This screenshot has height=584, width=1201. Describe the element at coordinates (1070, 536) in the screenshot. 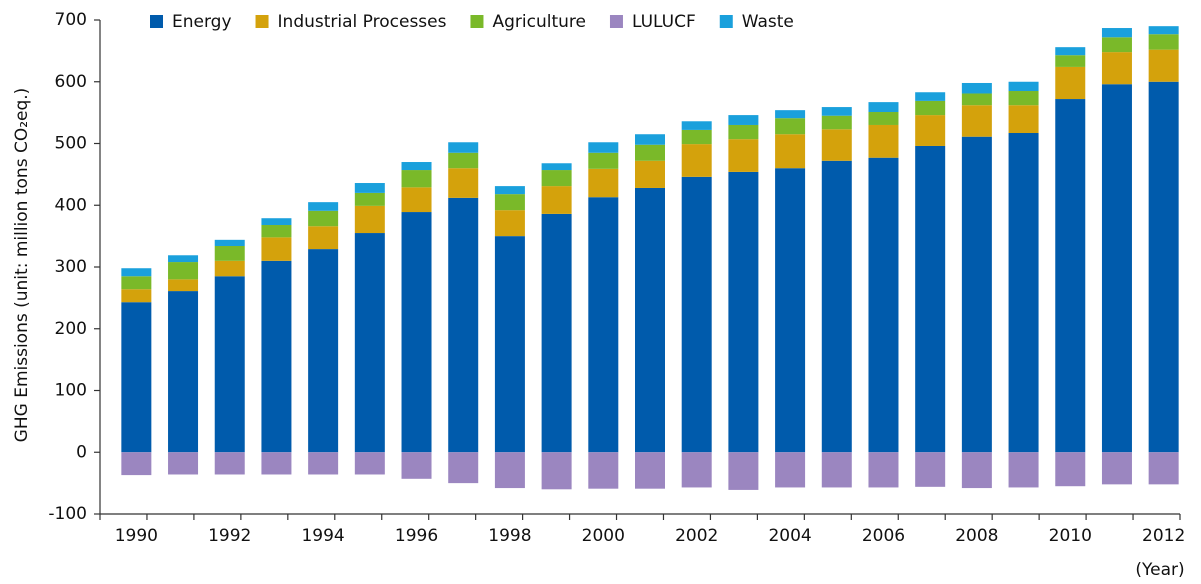

I see `x-tick-label: 2010` at that location.